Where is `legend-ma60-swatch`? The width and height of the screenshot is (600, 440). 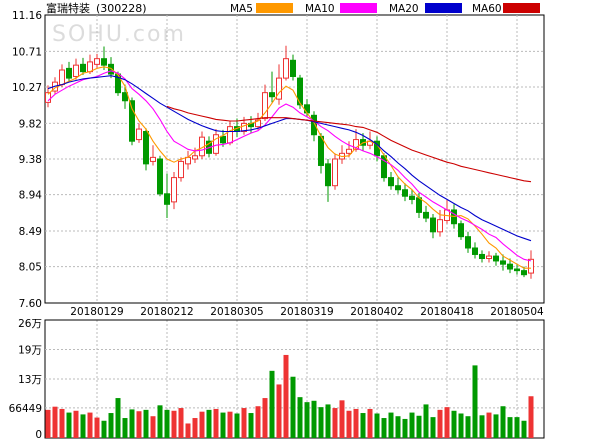
legend-ma60-swatch is located at coordinates (521, 8).